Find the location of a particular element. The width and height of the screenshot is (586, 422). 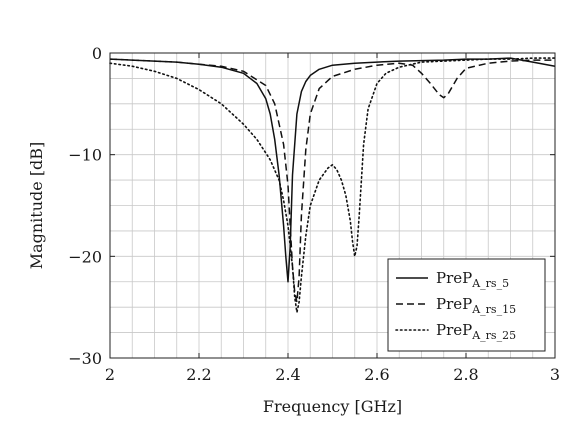

legend-entry-label: PrePA_rs_5 is located at coordinates (472, 279).